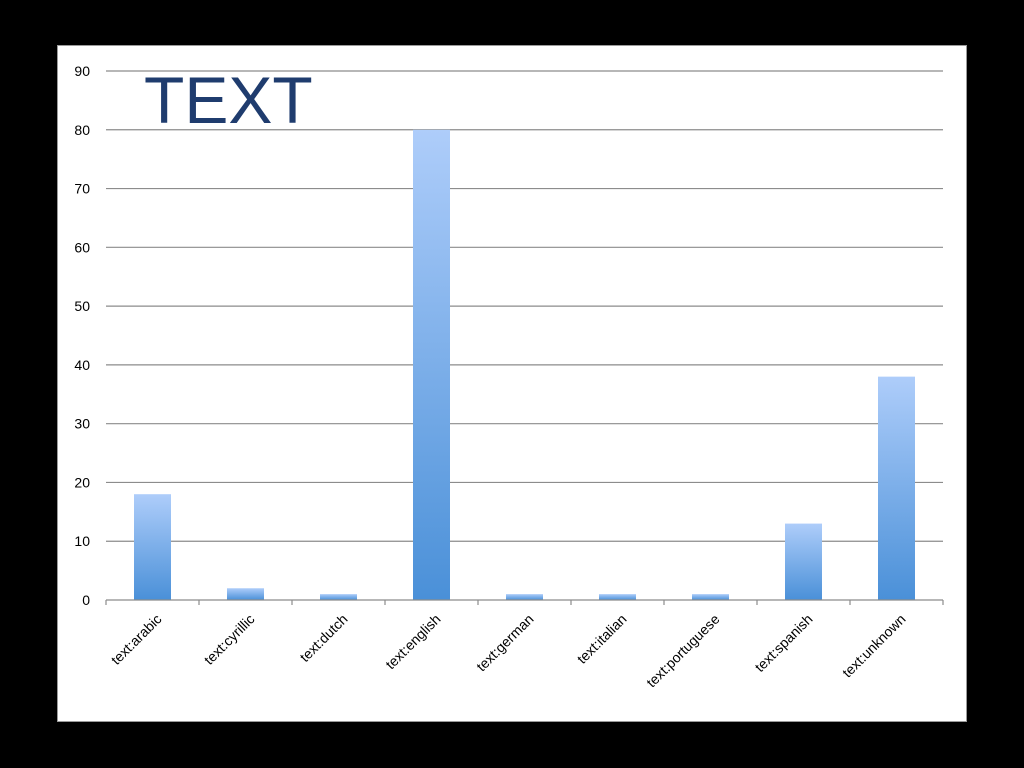 The image size is (1024, 768). Describe the element at coordinates (431, 364) in the screenshot. I see `bar-text-english` at that location.